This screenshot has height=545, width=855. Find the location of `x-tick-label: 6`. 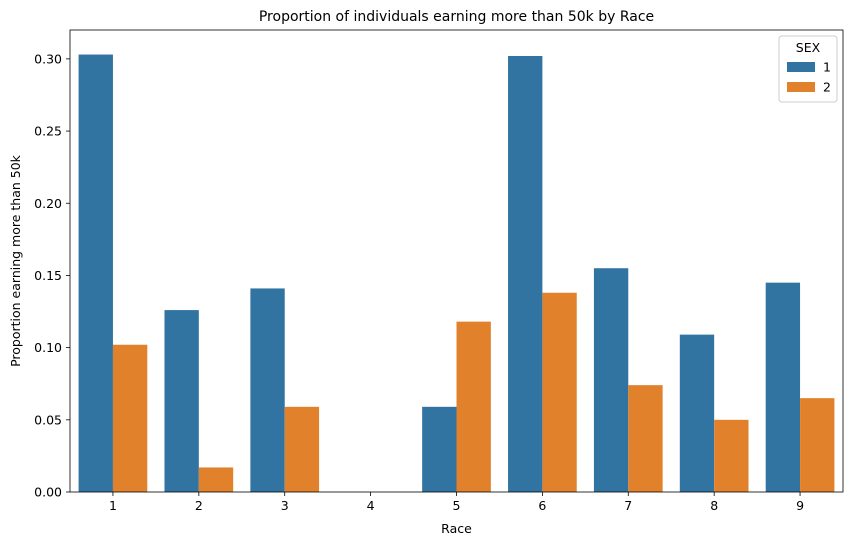

x-tick-label: 6 is located at coordinates (542, 505).